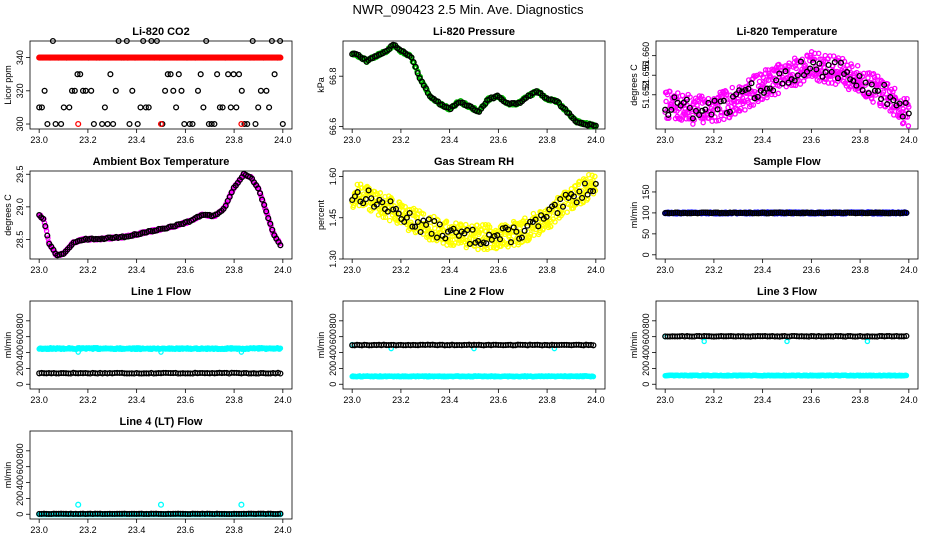  I want to click on y-tick-label: 28.5, so click(20, 240).